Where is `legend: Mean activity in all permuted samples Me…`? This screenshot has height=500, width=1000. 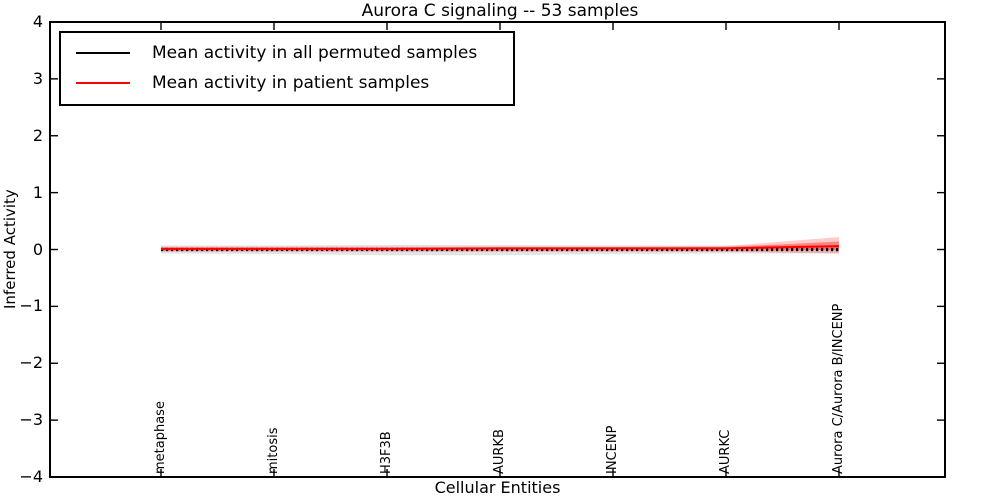
legend: Mean activity in all permuted samples Me… is located at coordinates (287, 68).